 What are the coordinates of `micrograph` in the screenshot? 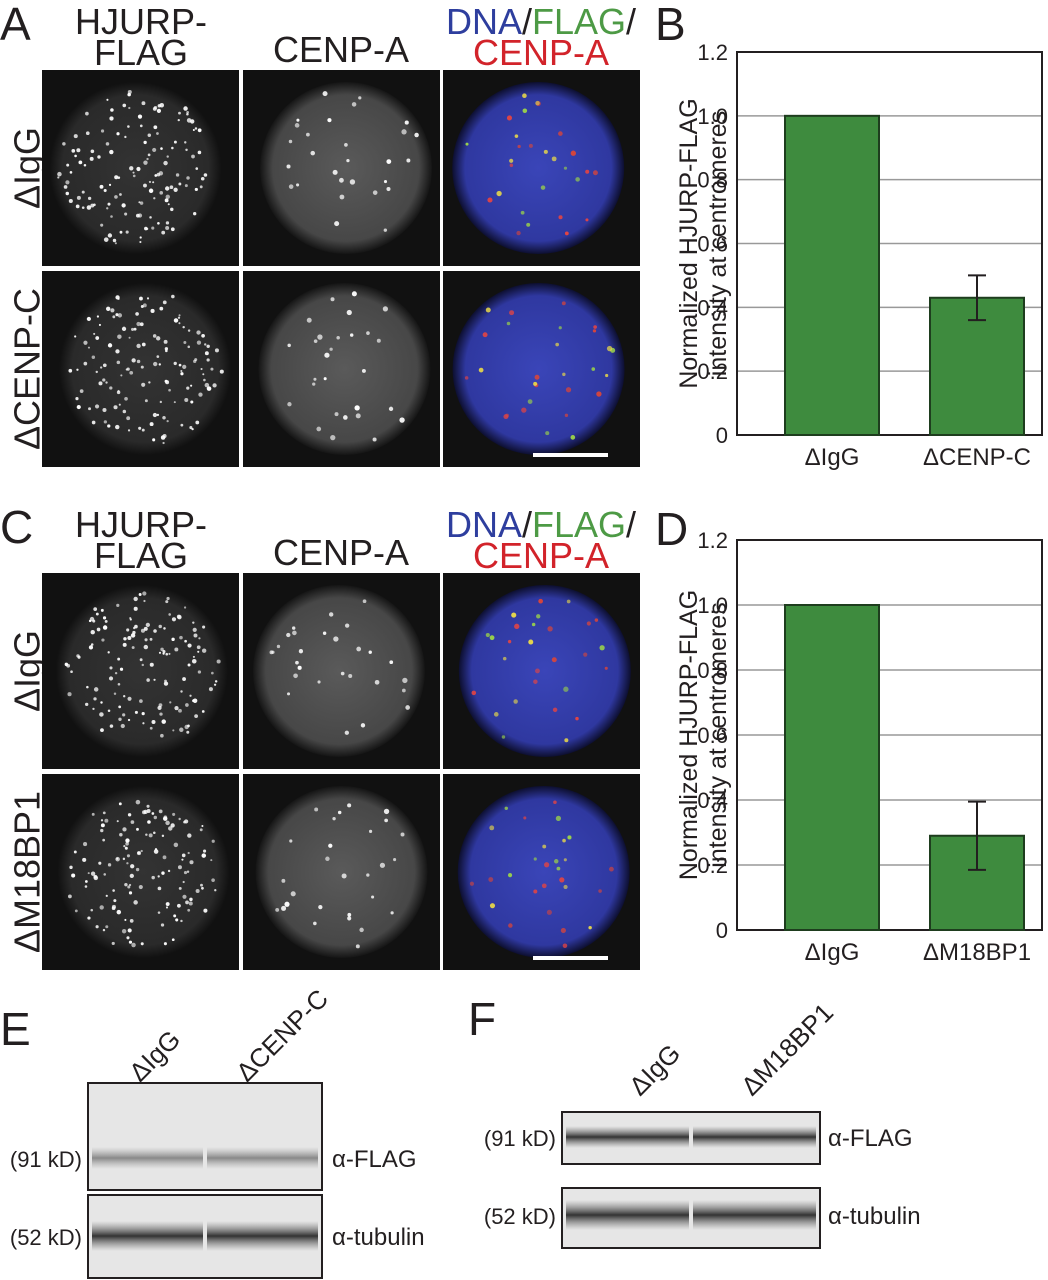 It's located at (140, 369).